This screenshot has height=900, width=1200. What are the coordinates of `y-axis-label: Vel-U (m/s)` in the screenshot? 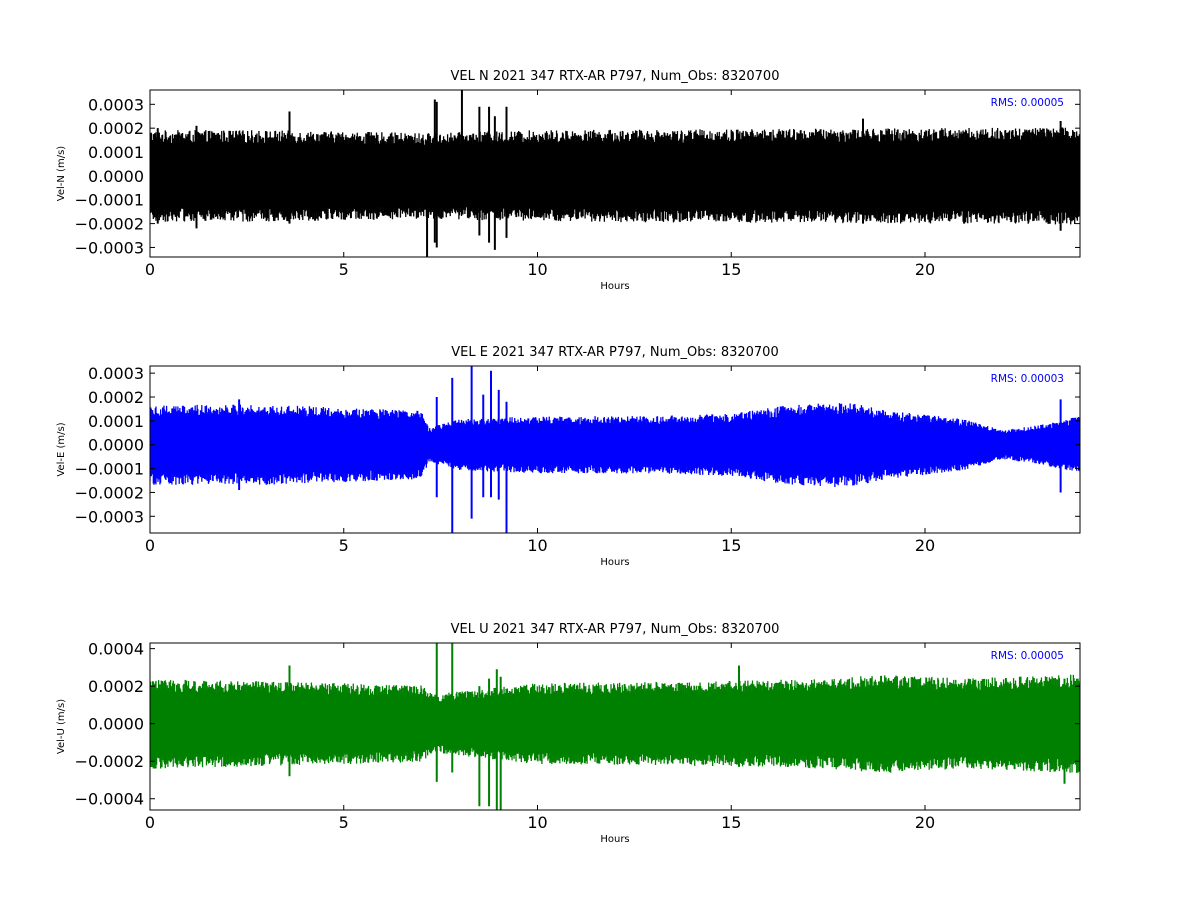 It's located at (61, 726).